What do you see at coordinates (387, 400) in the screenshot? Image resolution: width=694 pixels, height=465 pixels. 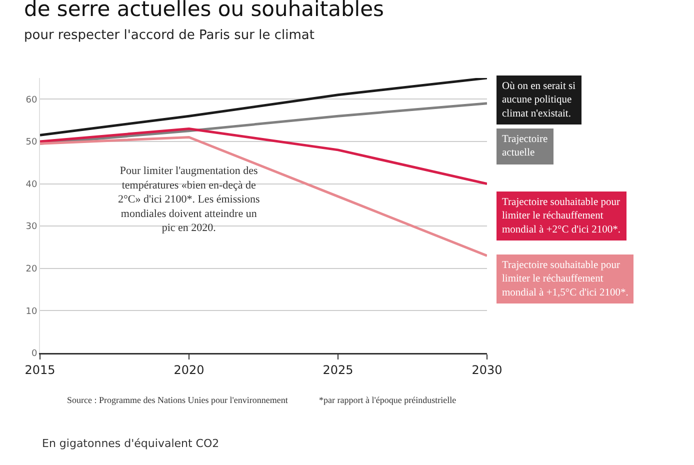 I see `text: *par rapport à l'époque préindustrielle` at bounding box center [387, 400].